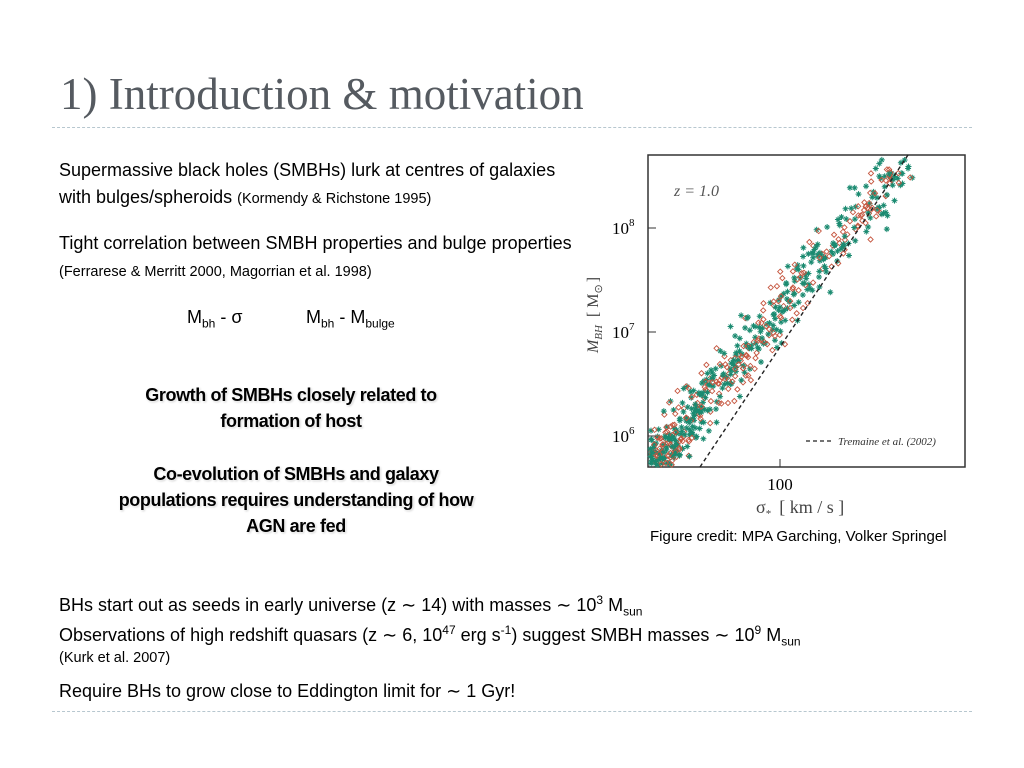 Image resolution: width=1024 pixels, height=768 pixels. I want to click on y-axis-label: MBH [ M⊙], so click(595, 315).